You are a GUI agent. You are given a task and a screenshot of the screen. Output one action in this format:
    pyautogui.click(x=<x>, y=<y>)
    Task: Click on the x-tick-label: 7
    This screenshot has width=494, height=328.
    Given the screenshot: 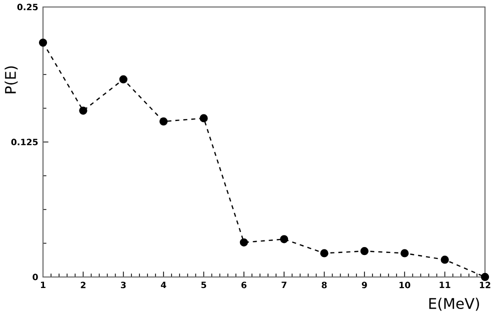 What is the action you would take?
    pyautogui.click(x=284, y=285)
    